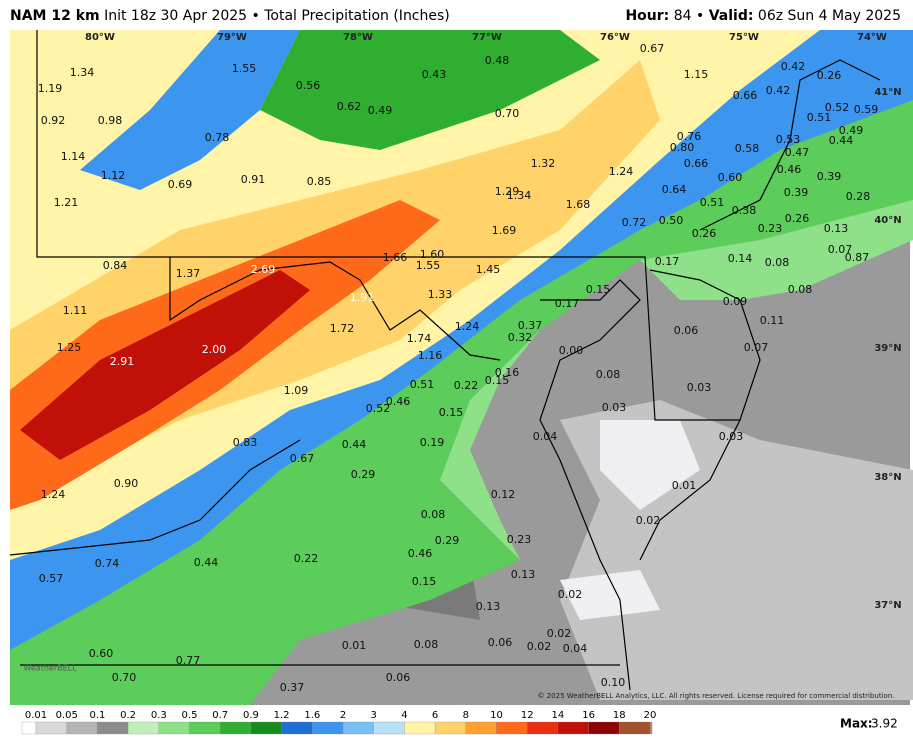 The width and height of the screenshot is (913, 750). I want to click on precip-value: 1.91, so click(362, 297).